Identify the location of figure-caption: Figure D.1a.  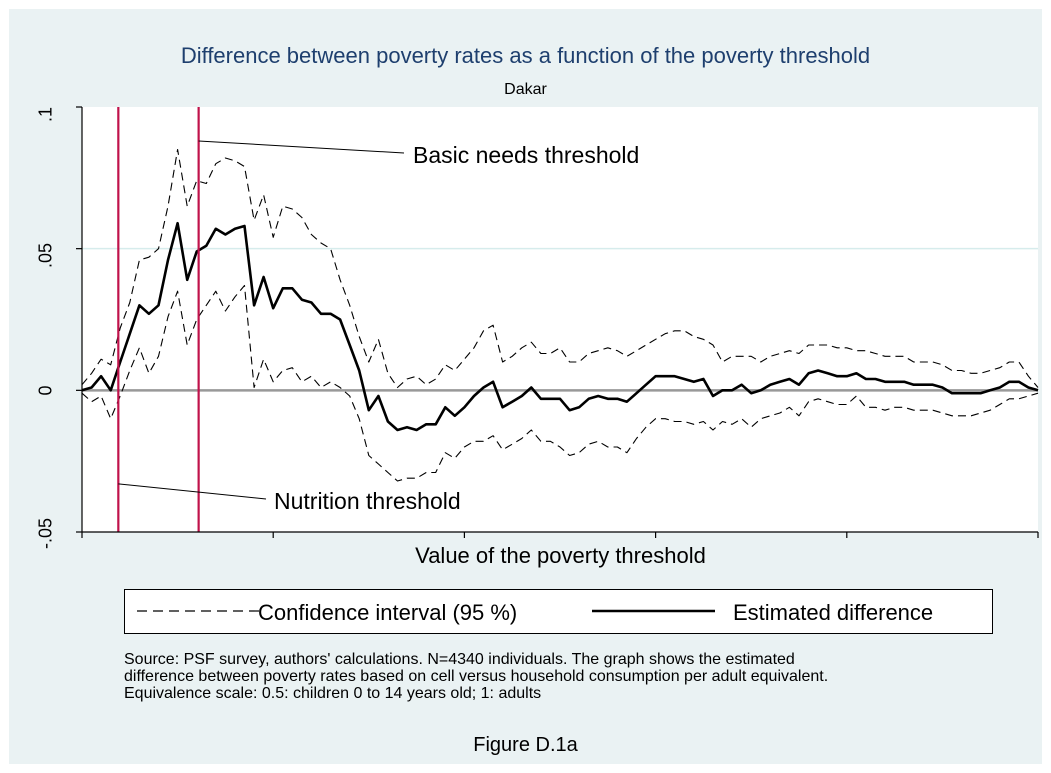
(525, 745).